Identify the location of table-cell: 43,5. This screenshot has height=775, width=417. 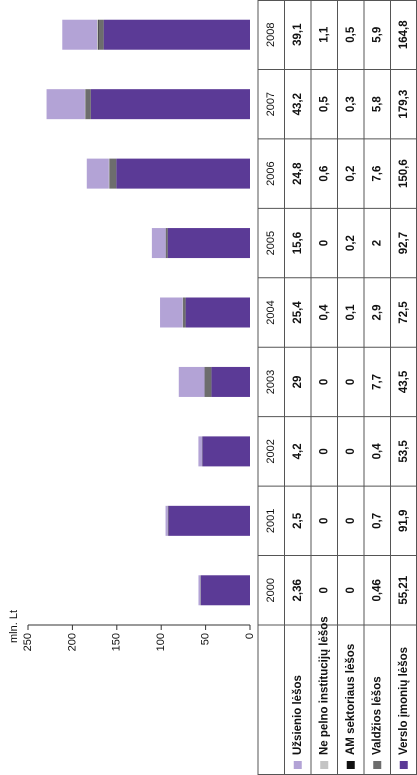
(404, 381).